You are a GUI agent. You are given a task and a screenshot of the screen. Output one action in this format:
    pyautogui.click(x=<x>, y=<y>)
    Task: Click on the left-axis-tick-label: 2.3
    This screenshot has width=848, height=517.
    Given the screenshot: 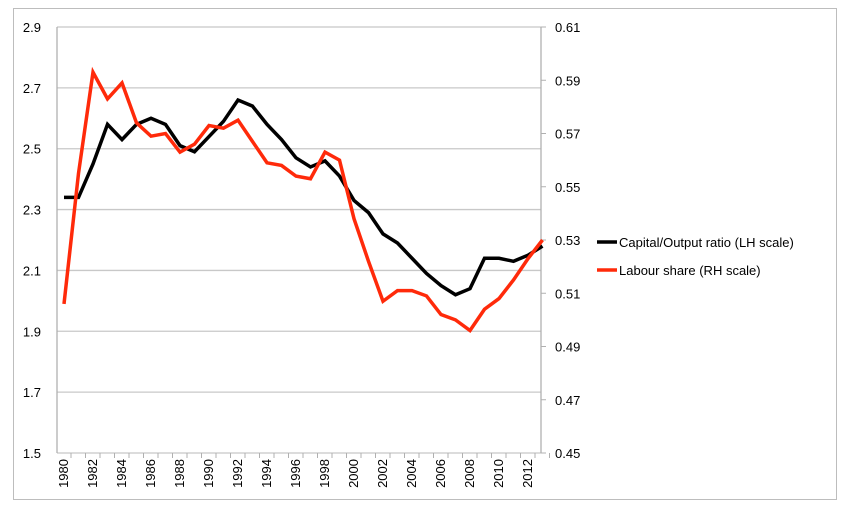 What is the action you would take?
    pyautogui.click(x=32, y=210)
    